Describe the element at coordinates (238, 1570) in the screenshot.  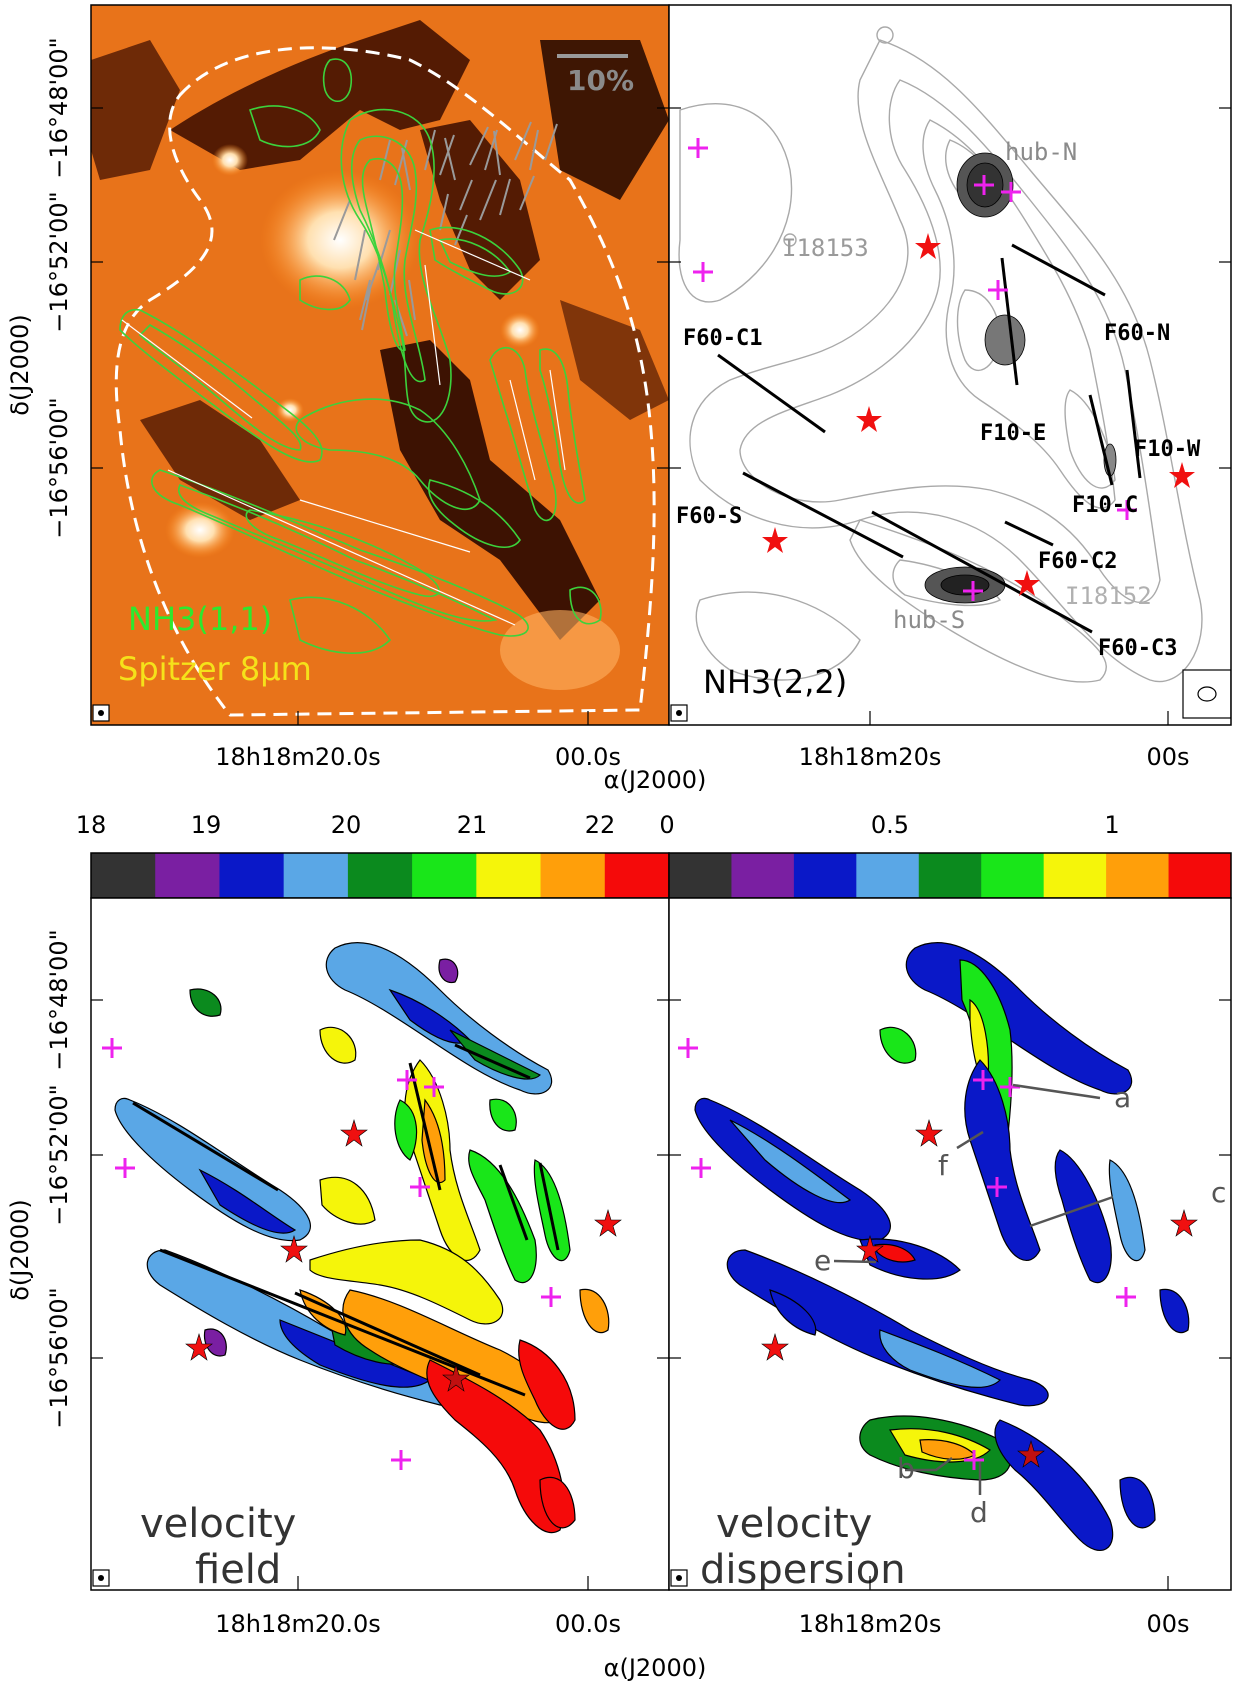
I see `title-velocity-field-2: field` at that location.